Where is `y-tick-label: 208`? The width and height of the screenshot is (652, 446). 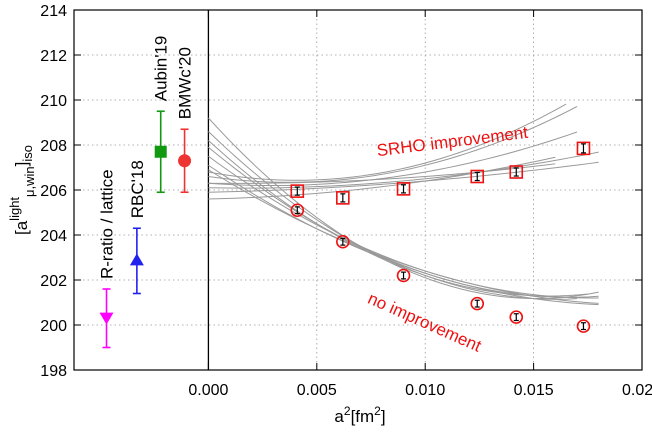 y-tick-label: 208 is located at coordinates (53, 146).